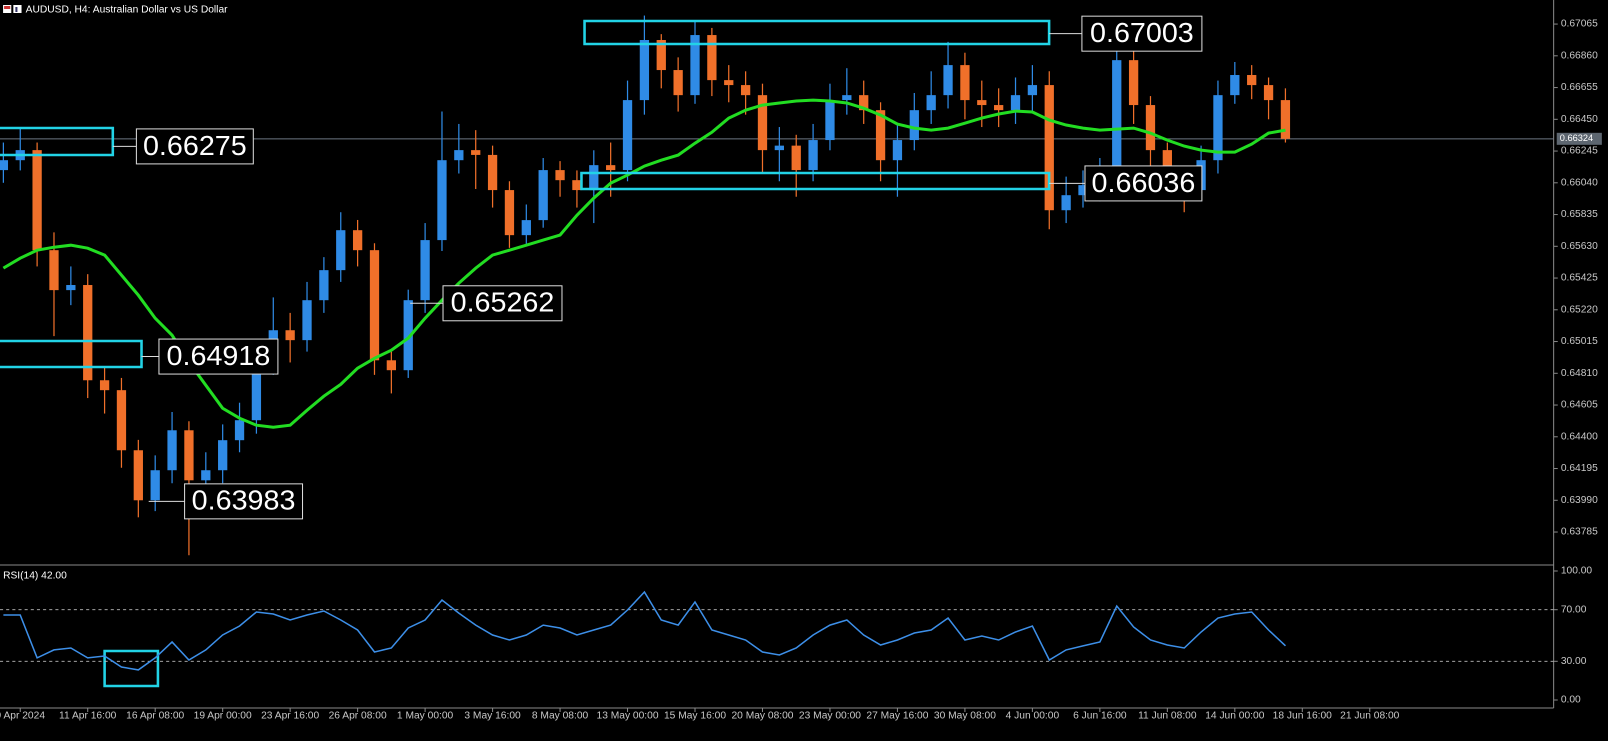 Image resolution: width=1608 pixels, height=741 pixels. Describe the element at coordinates (645, 630) in the screenshot. I see `rsi-line` at that location.